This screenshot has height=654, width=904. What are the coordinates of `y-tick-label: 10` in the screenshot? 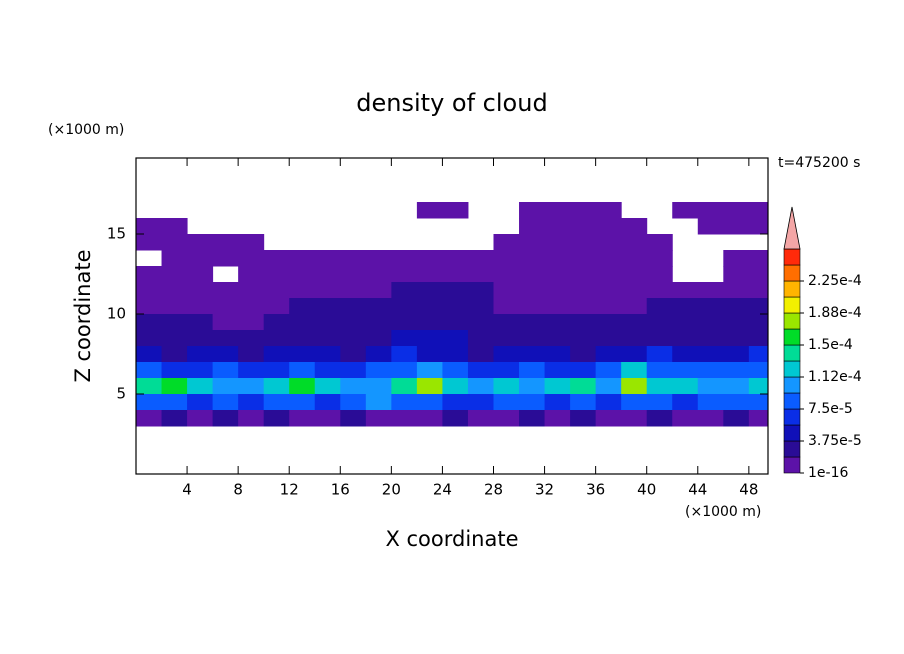 It's located at (116, 314).